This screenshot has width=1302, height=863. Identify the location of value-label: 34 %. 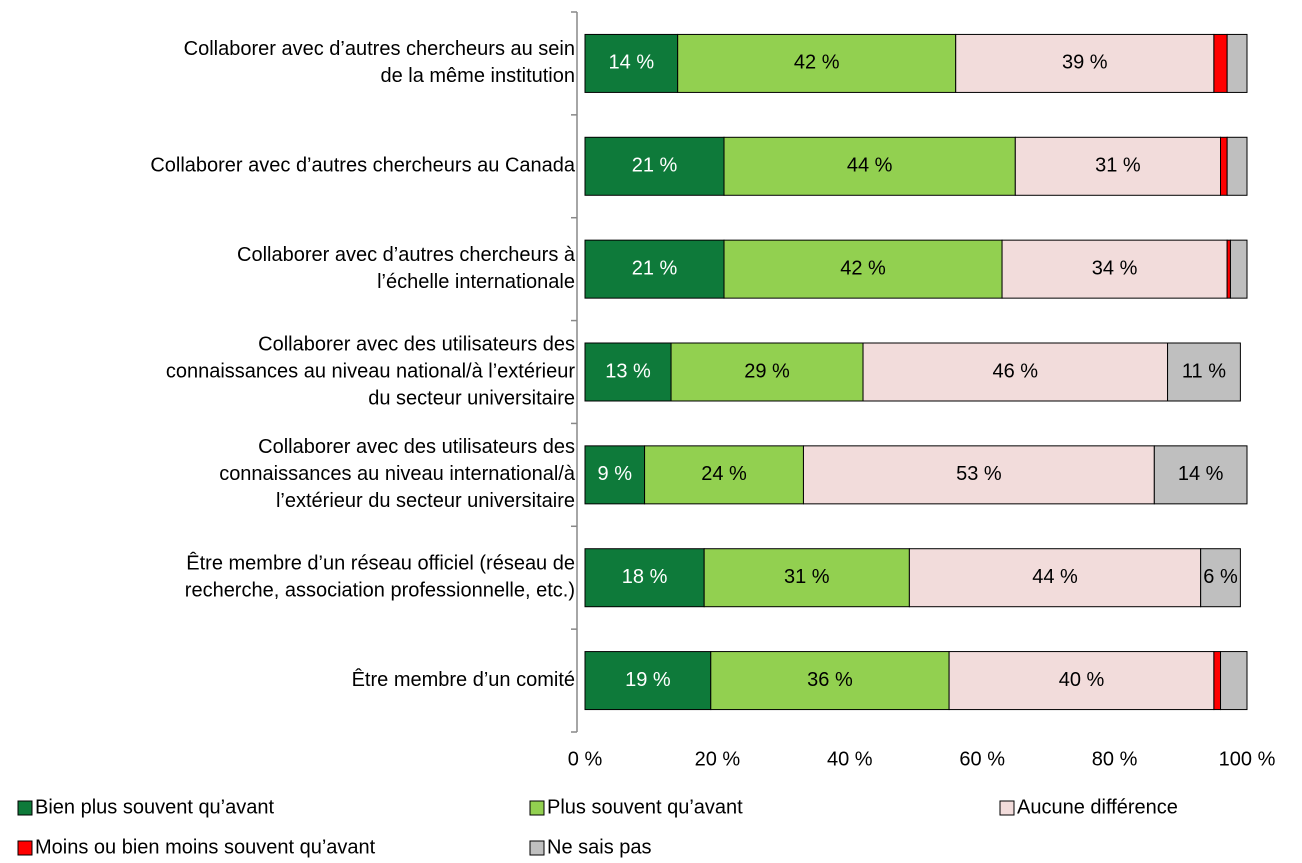
(1115, 268).